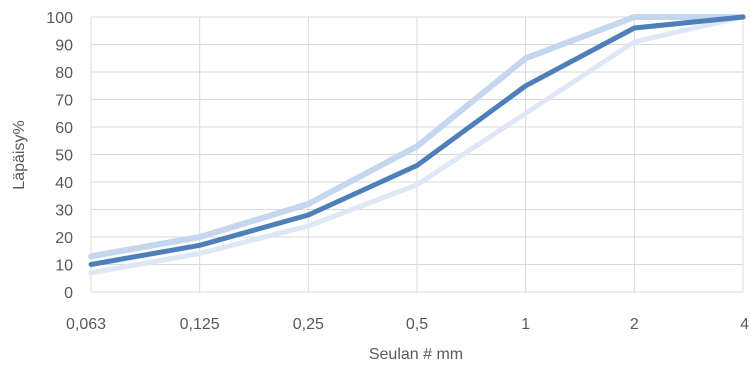  Describe the element at coordinates (64, 183) in the screenshot. I see `y-tick-label: 40` at that location.